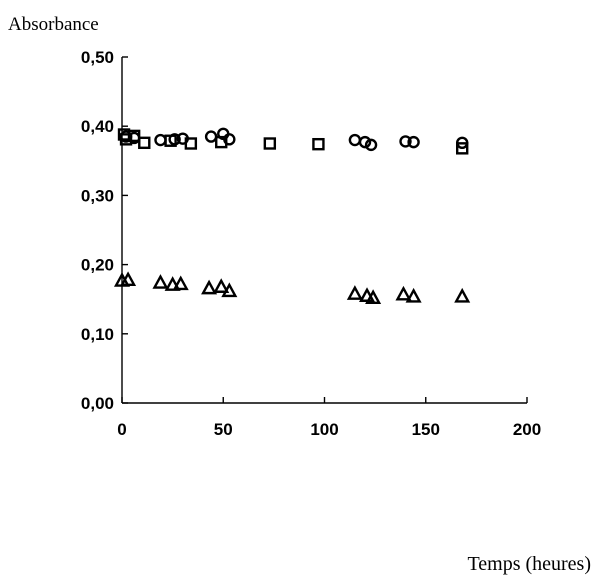  I want to click on y-axis-label: Absorbance, so click(53, 24).